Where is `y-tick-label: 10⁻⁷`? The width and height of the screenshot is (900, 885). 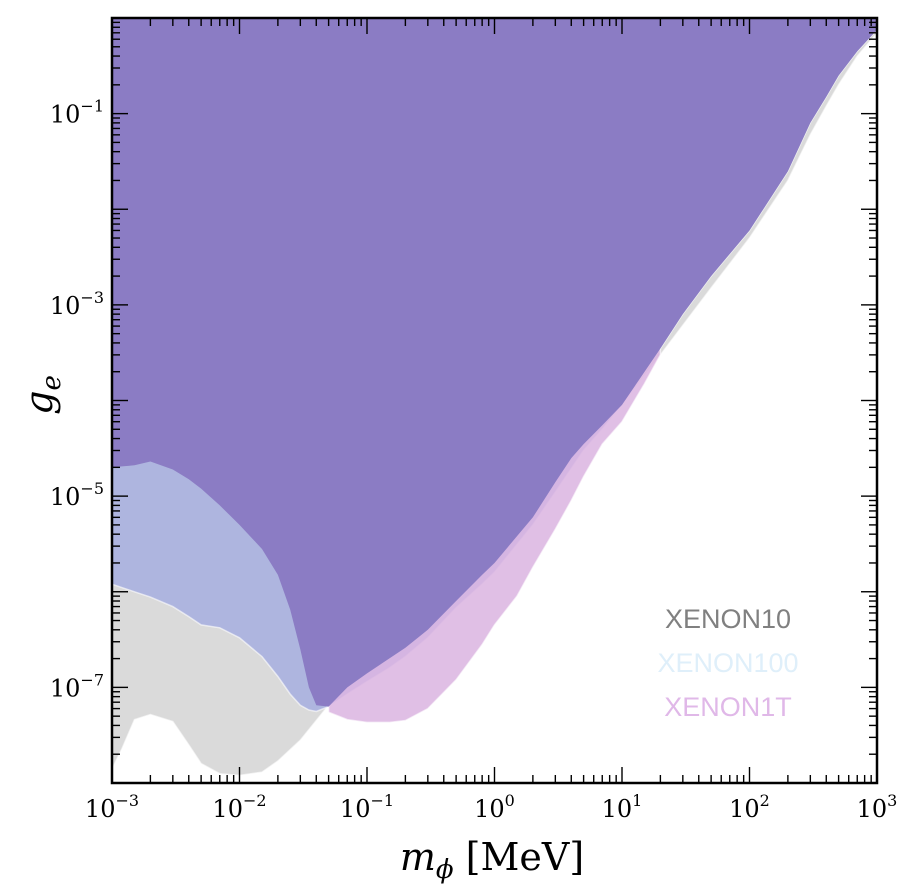 y-tick-label: 10⁻⁷ is located at coordinates (77, 686).